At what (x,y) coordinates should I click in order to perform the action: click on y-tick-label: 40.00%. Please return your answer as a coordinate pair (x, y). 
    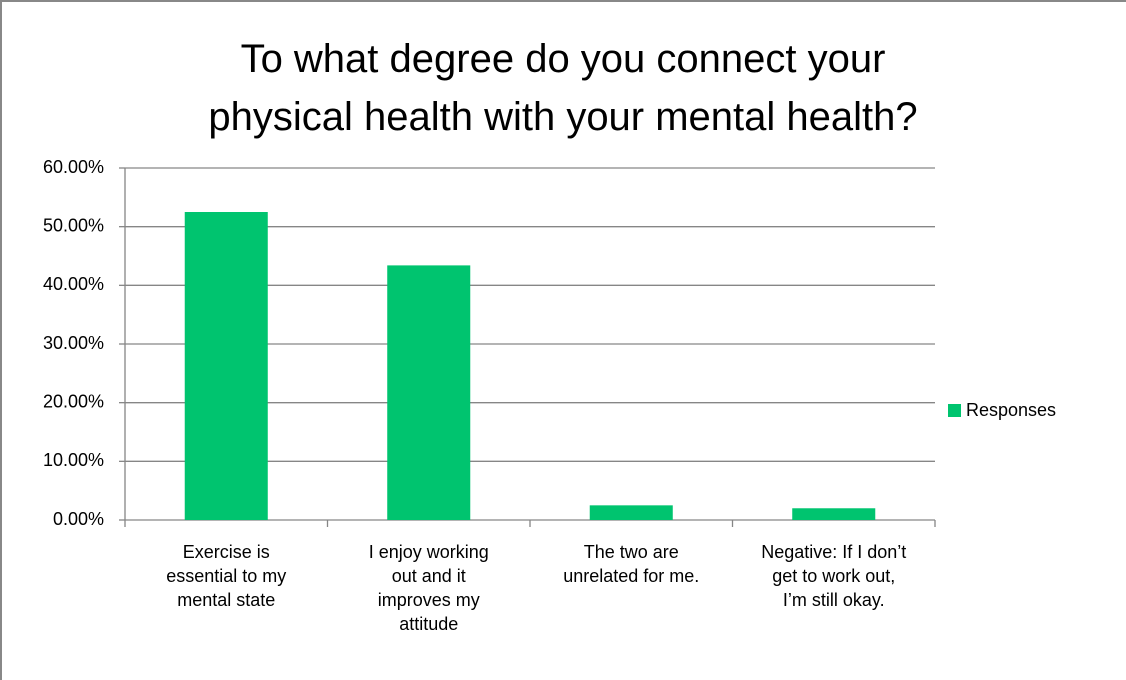
    Looking at the image, I should click on (73, 284).